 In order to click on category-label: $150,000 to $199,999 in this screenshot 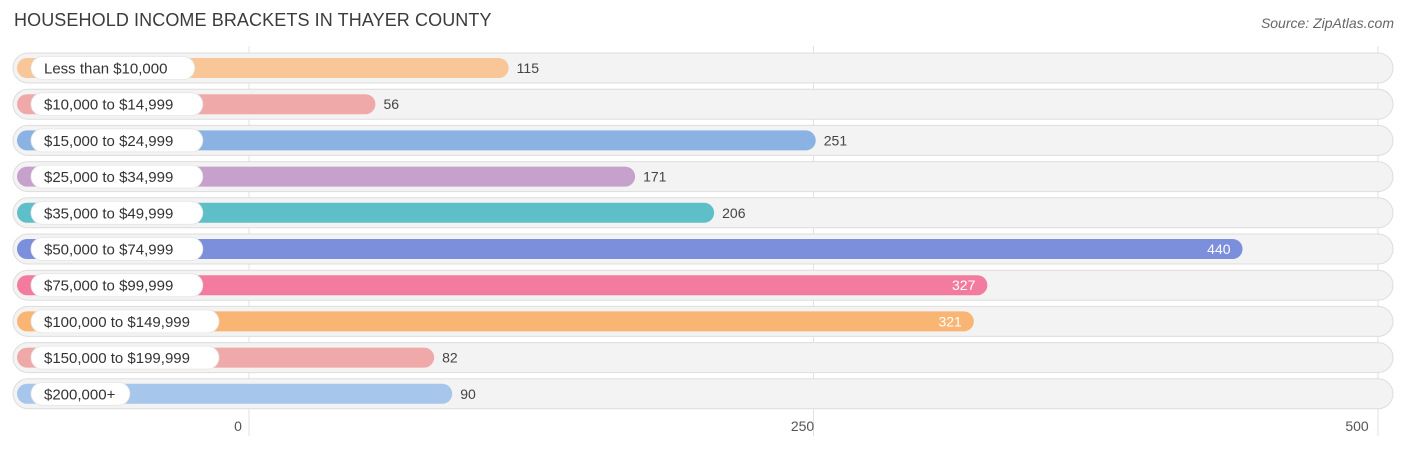, I will do `click(117, 358)`.